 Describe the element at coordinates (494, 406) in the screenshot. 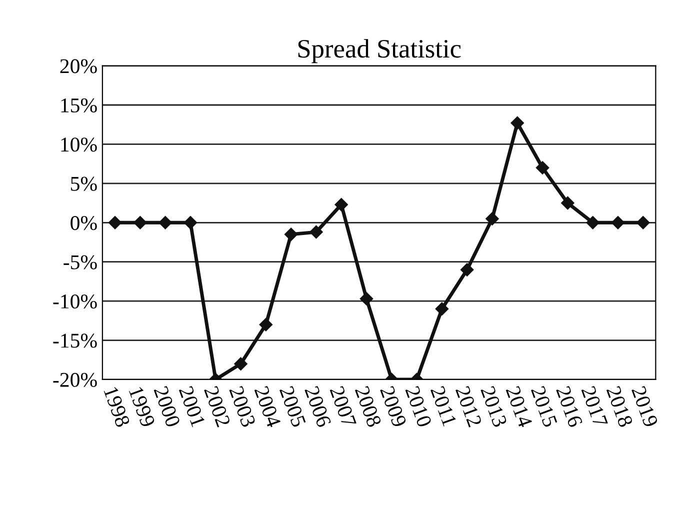

I see `x-tick-label: 2013` at that location.